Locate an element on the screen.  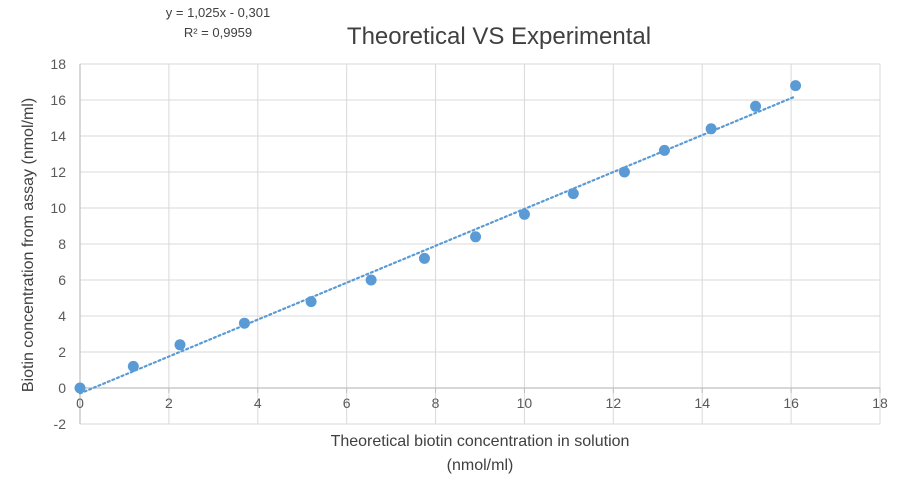
x-tick-label: 4 is located at coordinates (258, 403).